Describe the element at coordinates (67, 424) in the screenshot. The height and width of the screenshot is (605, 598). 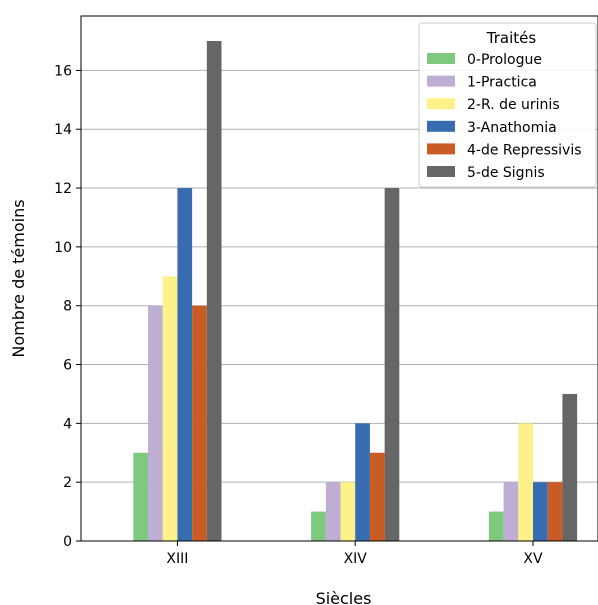
I see `y-tick-label: 4` at that location.